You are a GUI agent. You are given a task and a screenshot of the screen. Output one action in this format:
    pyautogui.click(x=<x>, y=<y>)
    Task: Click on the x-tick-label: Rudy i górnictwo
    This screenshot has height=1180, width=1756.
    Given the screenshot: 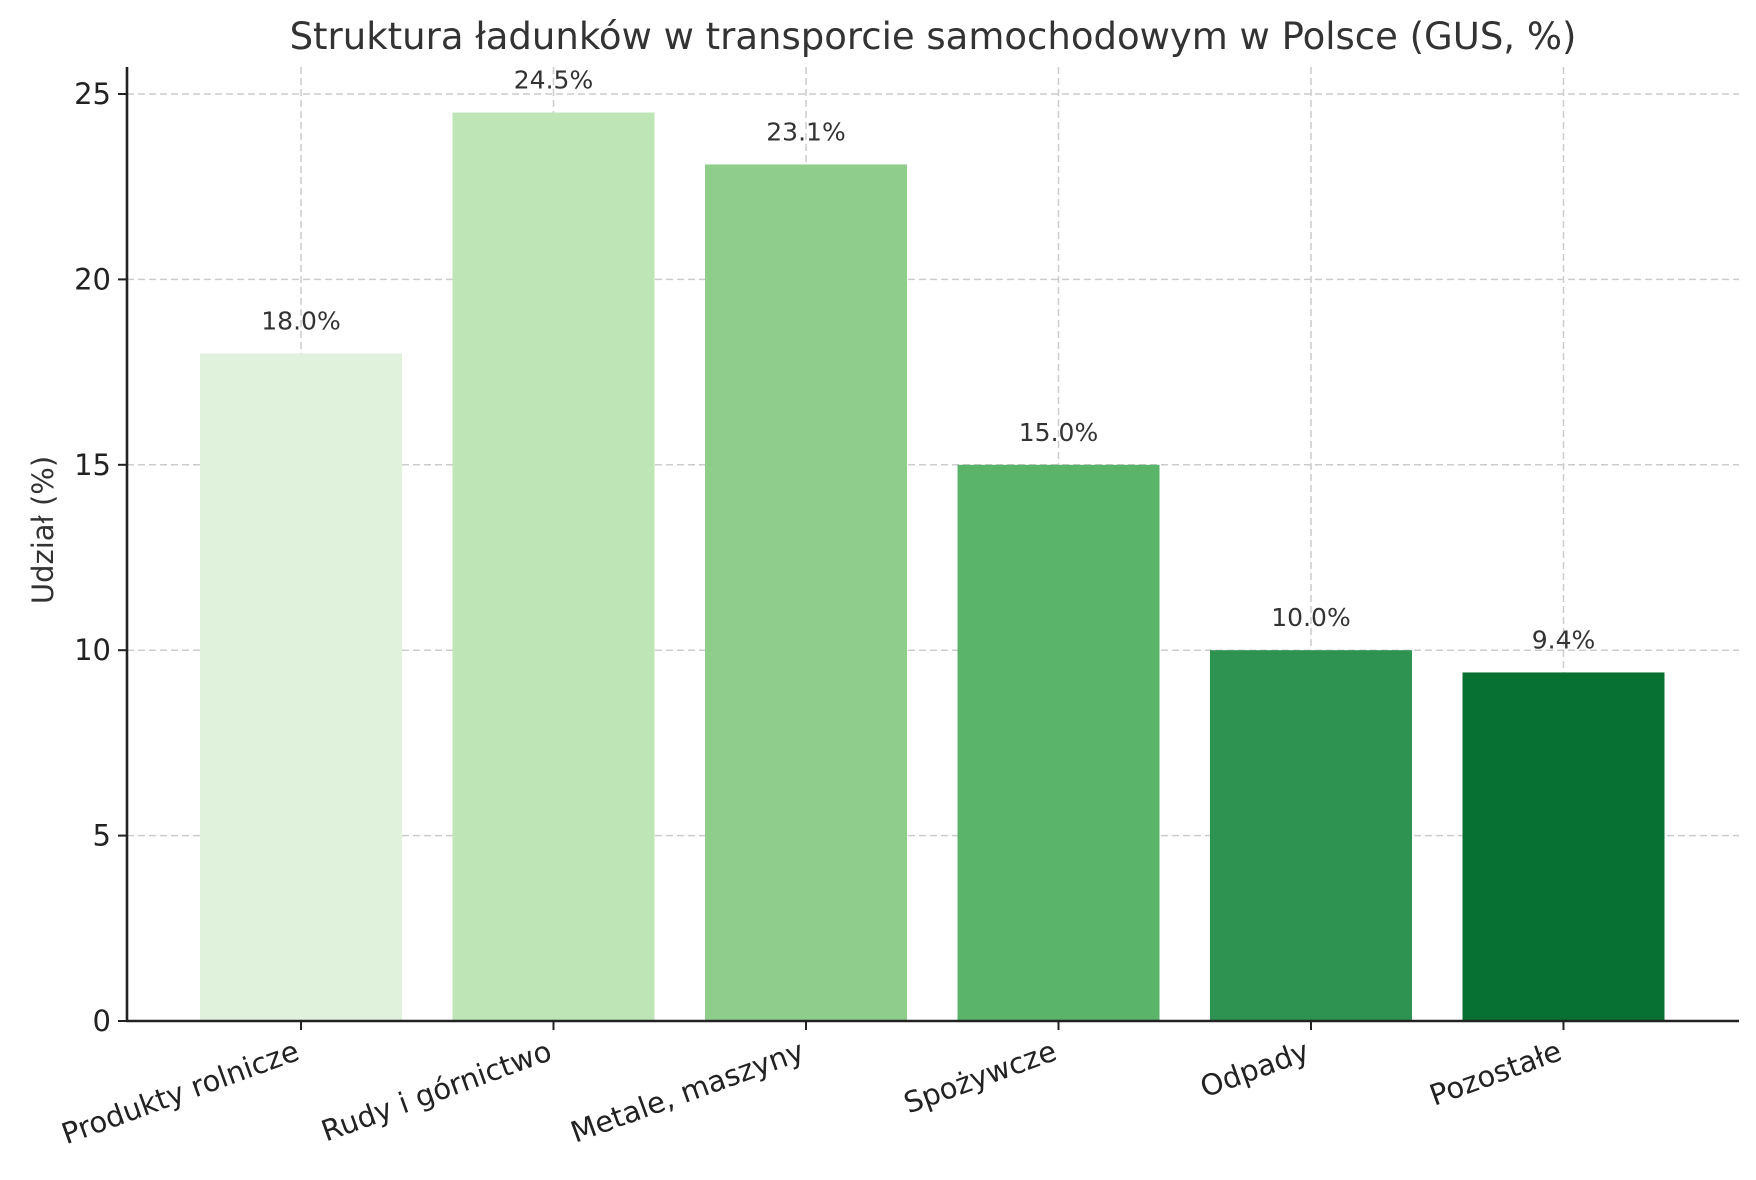 What is the action you would take?
    pyautogui.click(x=436, y=1091)
    